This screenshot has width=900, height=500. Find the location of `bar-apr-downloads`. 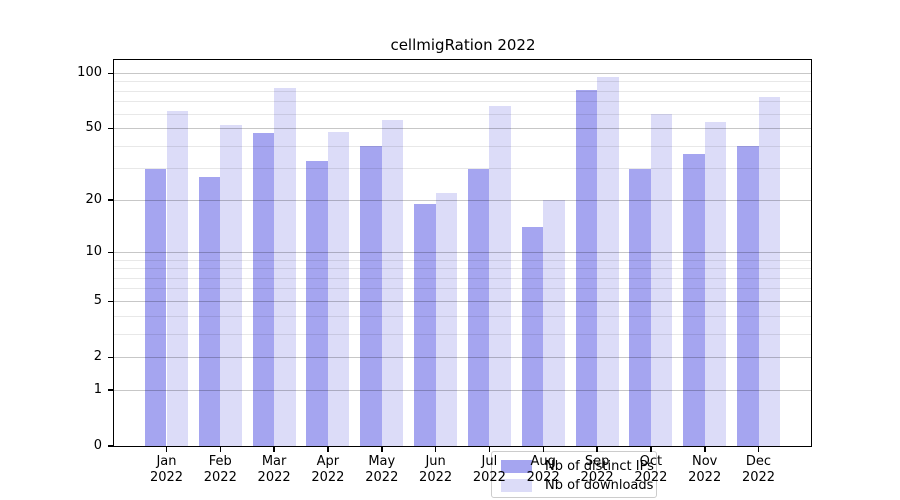

bar-apr-downloads is located at coordinates (338, 288).